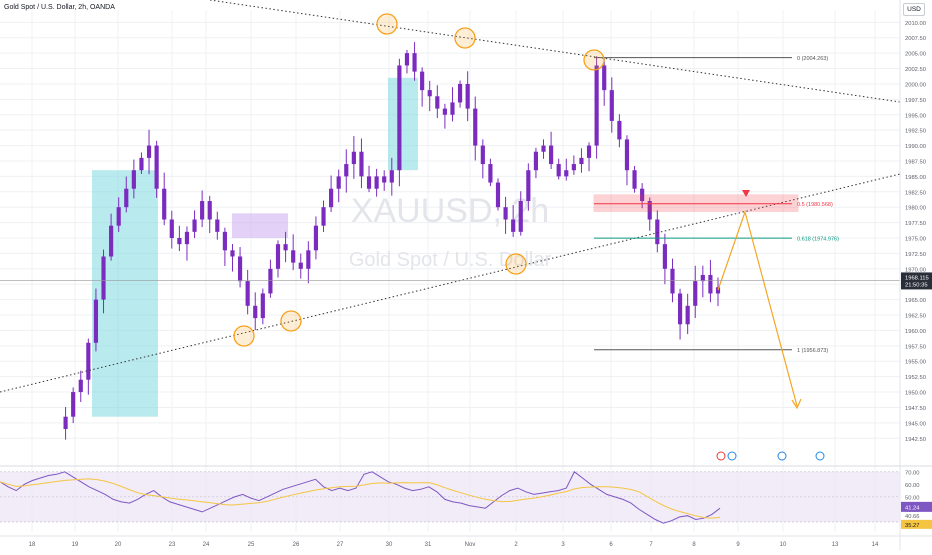 The width and height of the screenshot is (932, 555). Describe the element at coordinates (206, 545) in the screenshot. I see `time-tick-label: 24` at that location.